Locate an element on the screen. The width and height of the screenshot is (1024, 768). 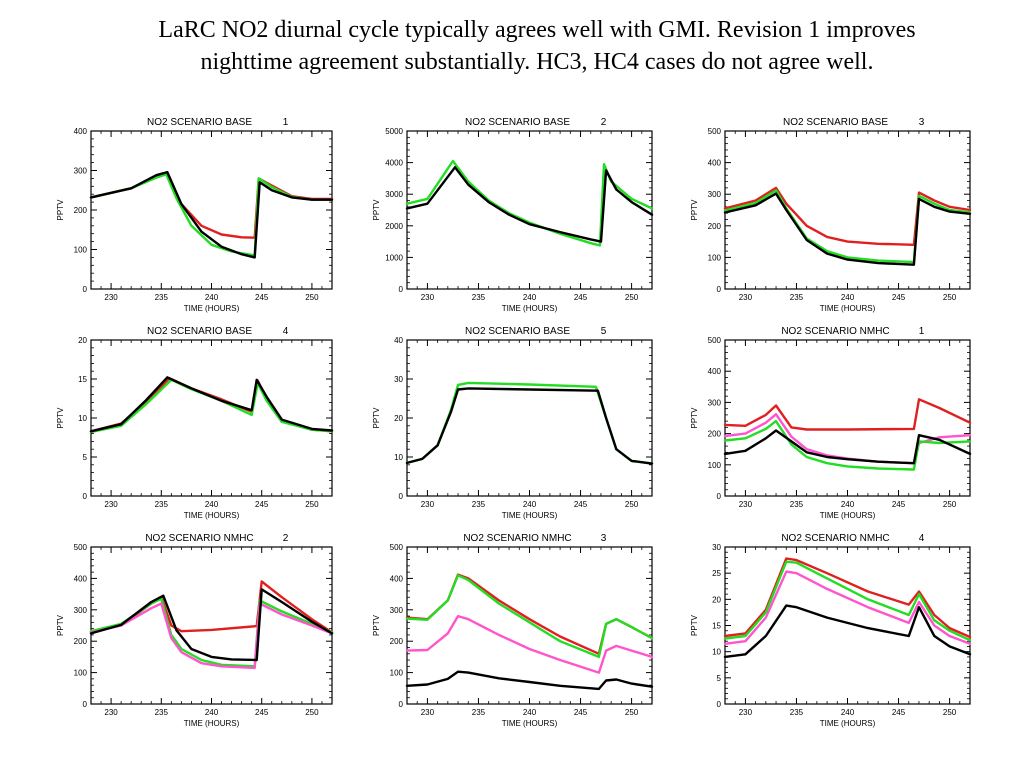
chart-title-number: 5 is located at coordinates (604, 331).